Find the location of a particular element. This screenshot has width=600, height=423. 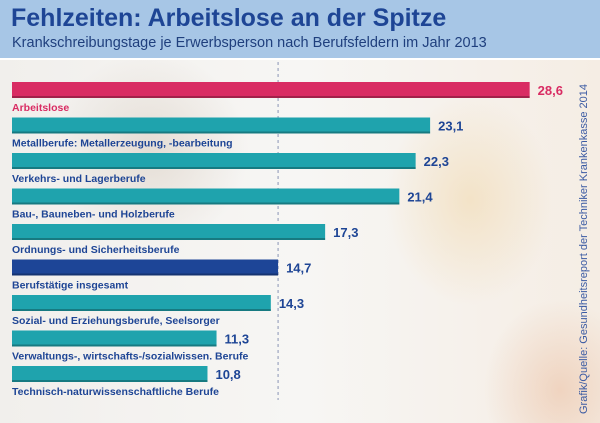

category-label: Technisch-naturwissenschaftliche Berufe is located at coordinates (115, 392).